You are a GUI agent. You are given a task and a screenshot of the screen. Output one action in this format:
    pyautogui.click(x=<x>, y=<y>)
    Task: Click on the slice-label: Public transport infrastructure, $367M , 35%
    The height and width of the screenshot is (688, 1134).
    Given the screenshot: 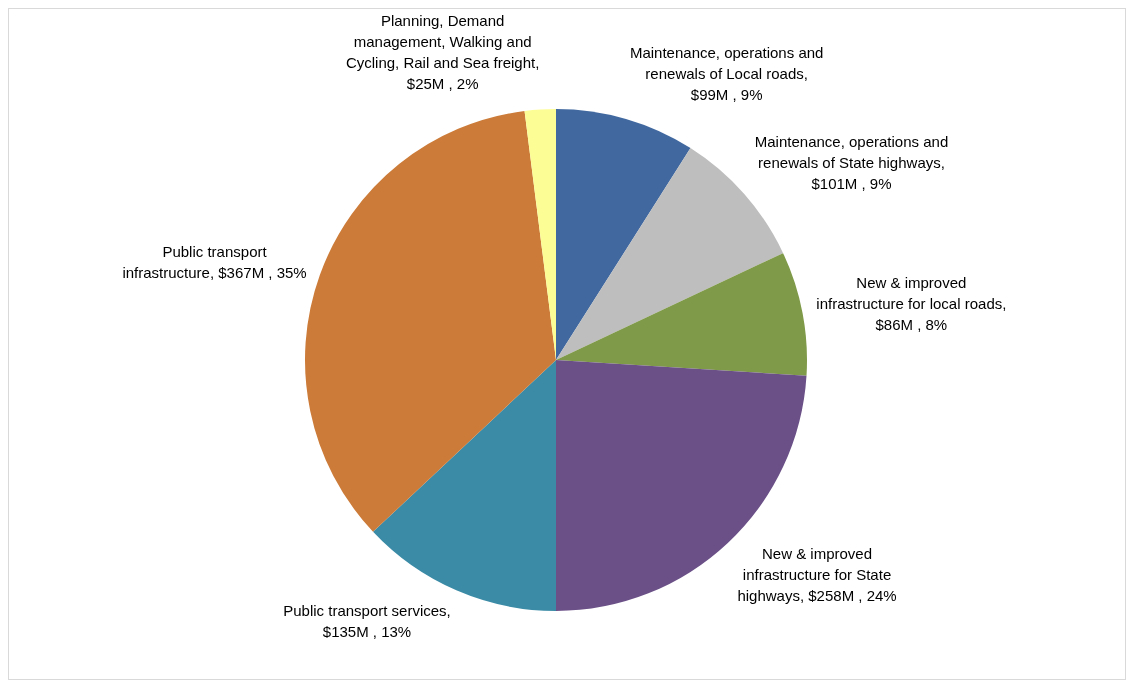 What is the action you would take?
    pyautogui.click(x=214, y=261)
    